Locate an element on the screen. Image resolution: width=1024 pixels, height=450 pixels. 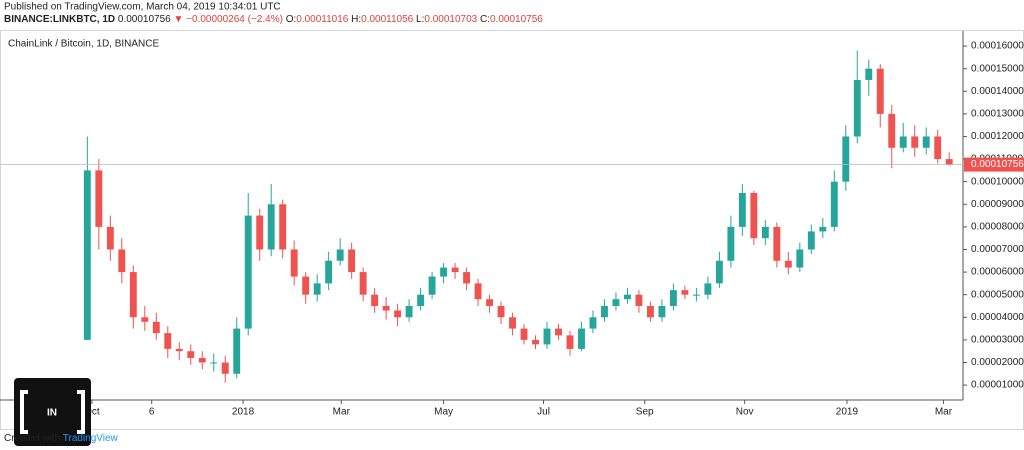
y-tick-label: 0.00004000 is located at coordinates (997, 317).